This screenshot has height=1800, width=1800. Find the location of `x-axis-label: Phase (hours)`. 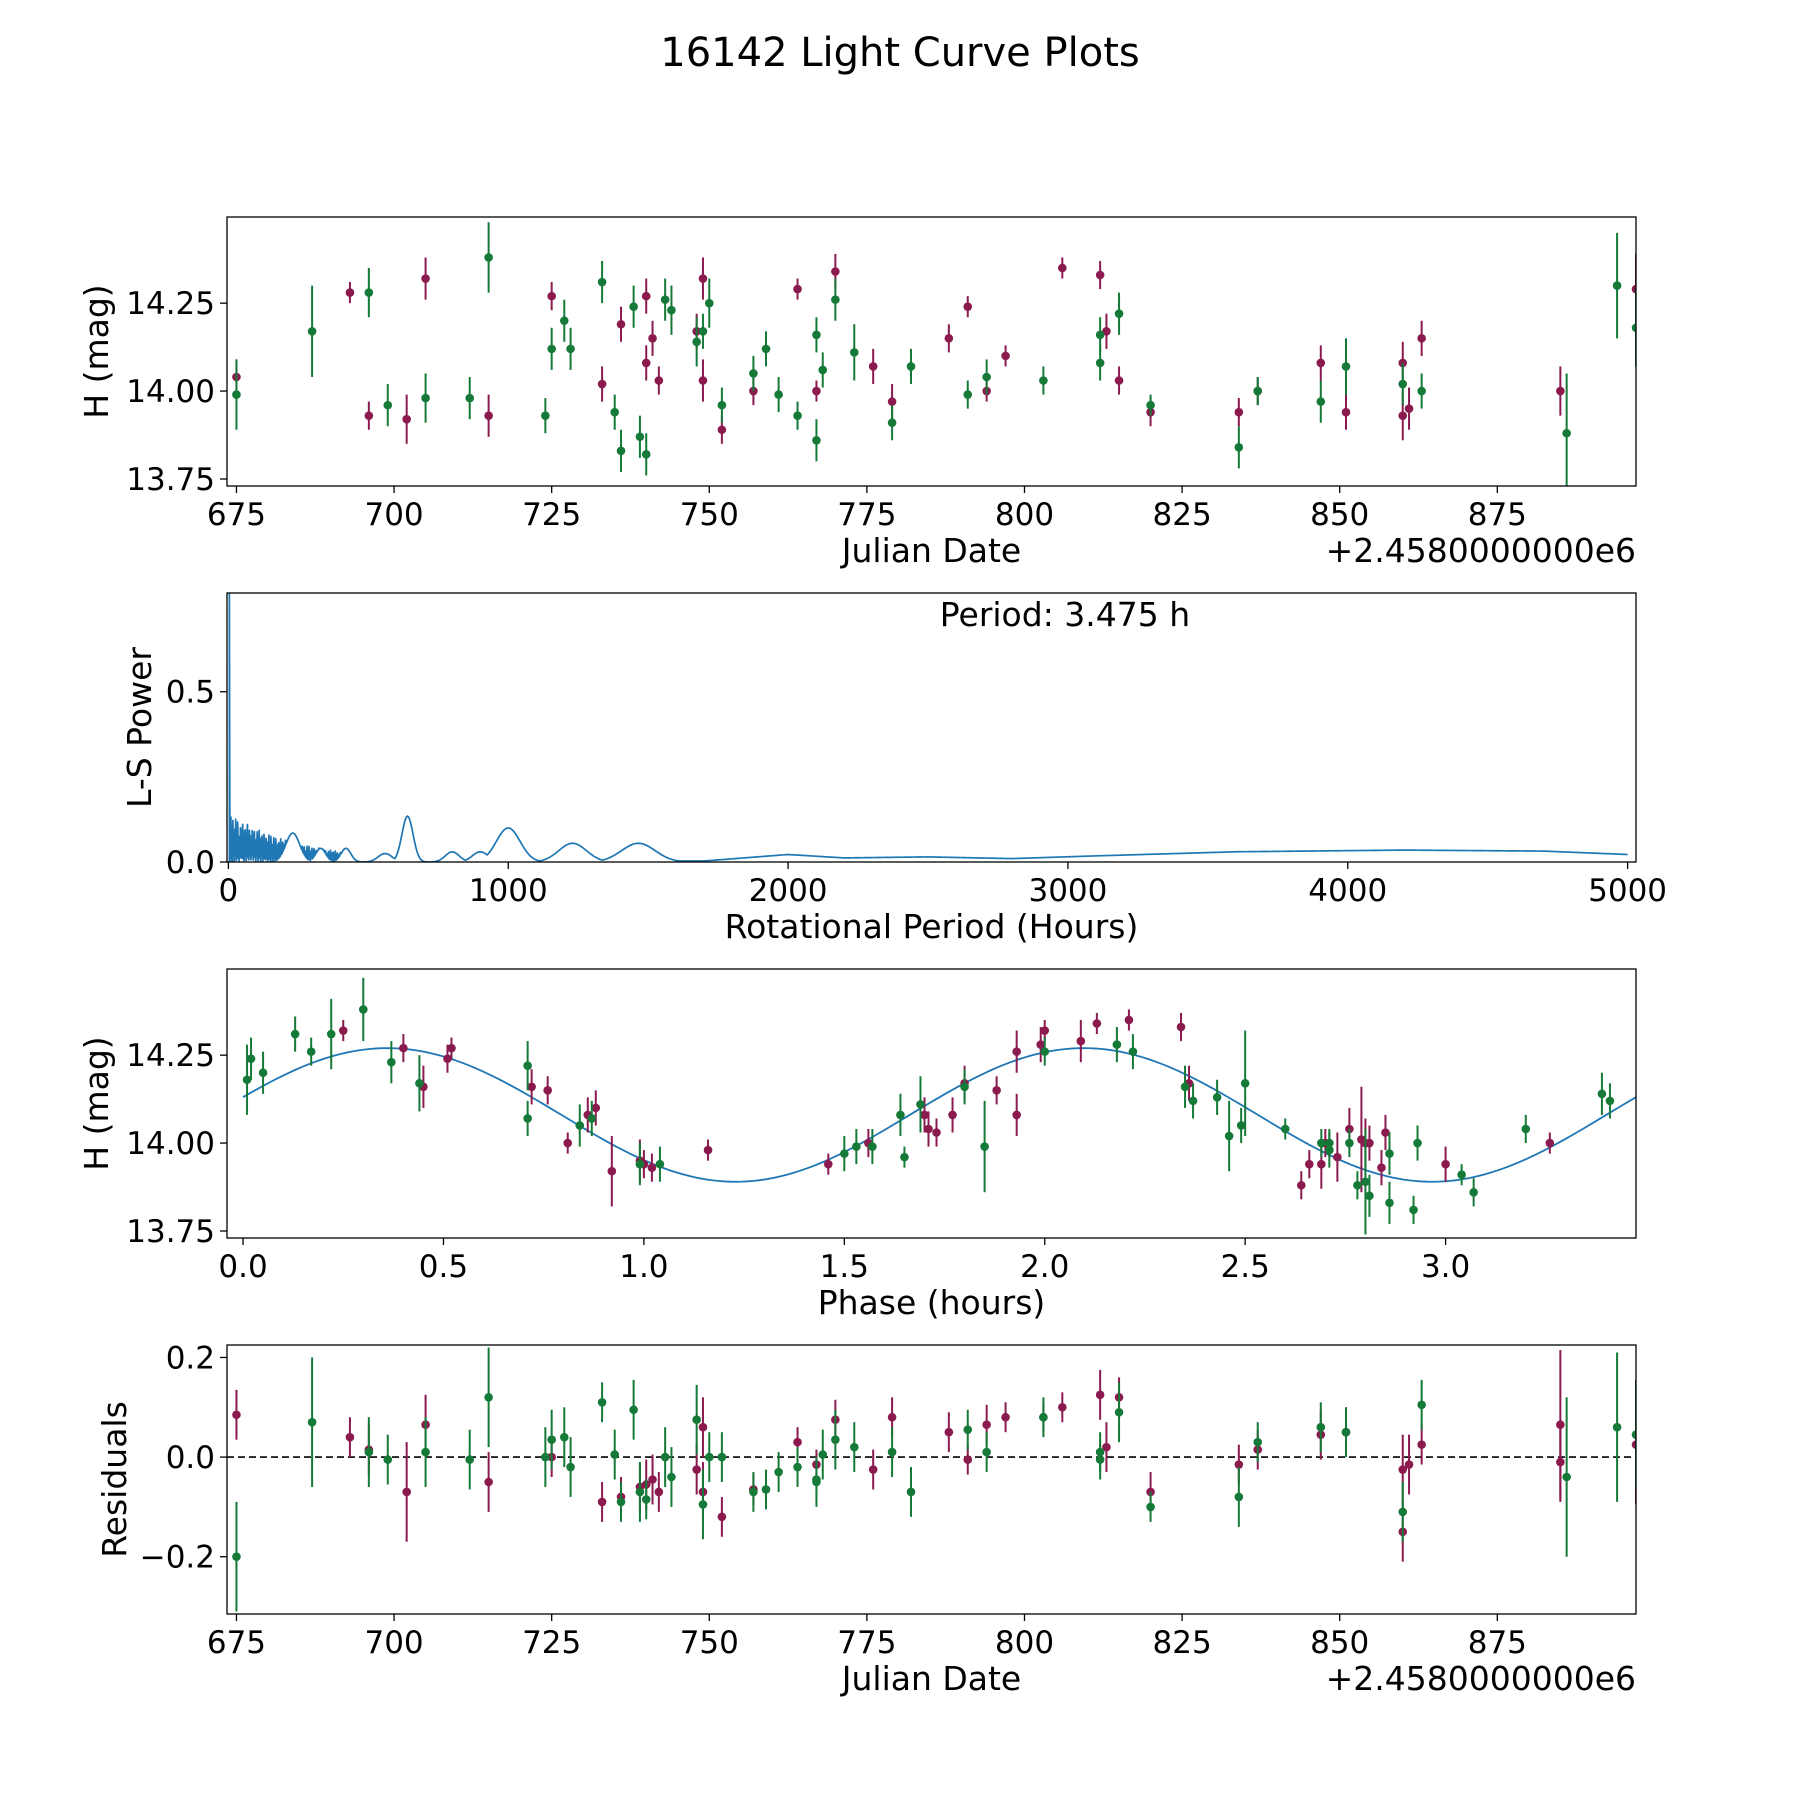

x-axis-label: Phase (hours) is located at coordinates (932, 1302).